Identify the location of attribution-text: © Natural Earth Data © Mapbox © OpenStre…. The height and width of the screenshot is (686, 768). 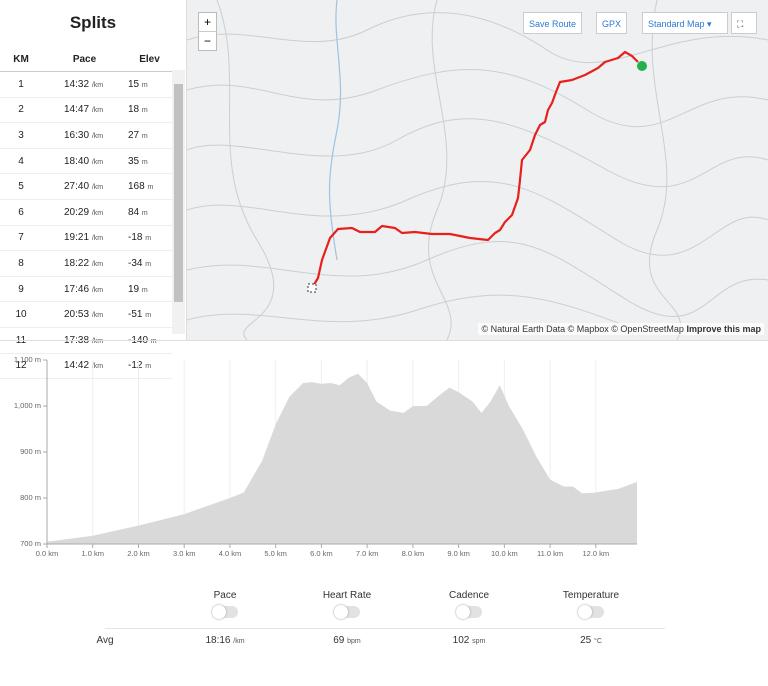
(582, 329).